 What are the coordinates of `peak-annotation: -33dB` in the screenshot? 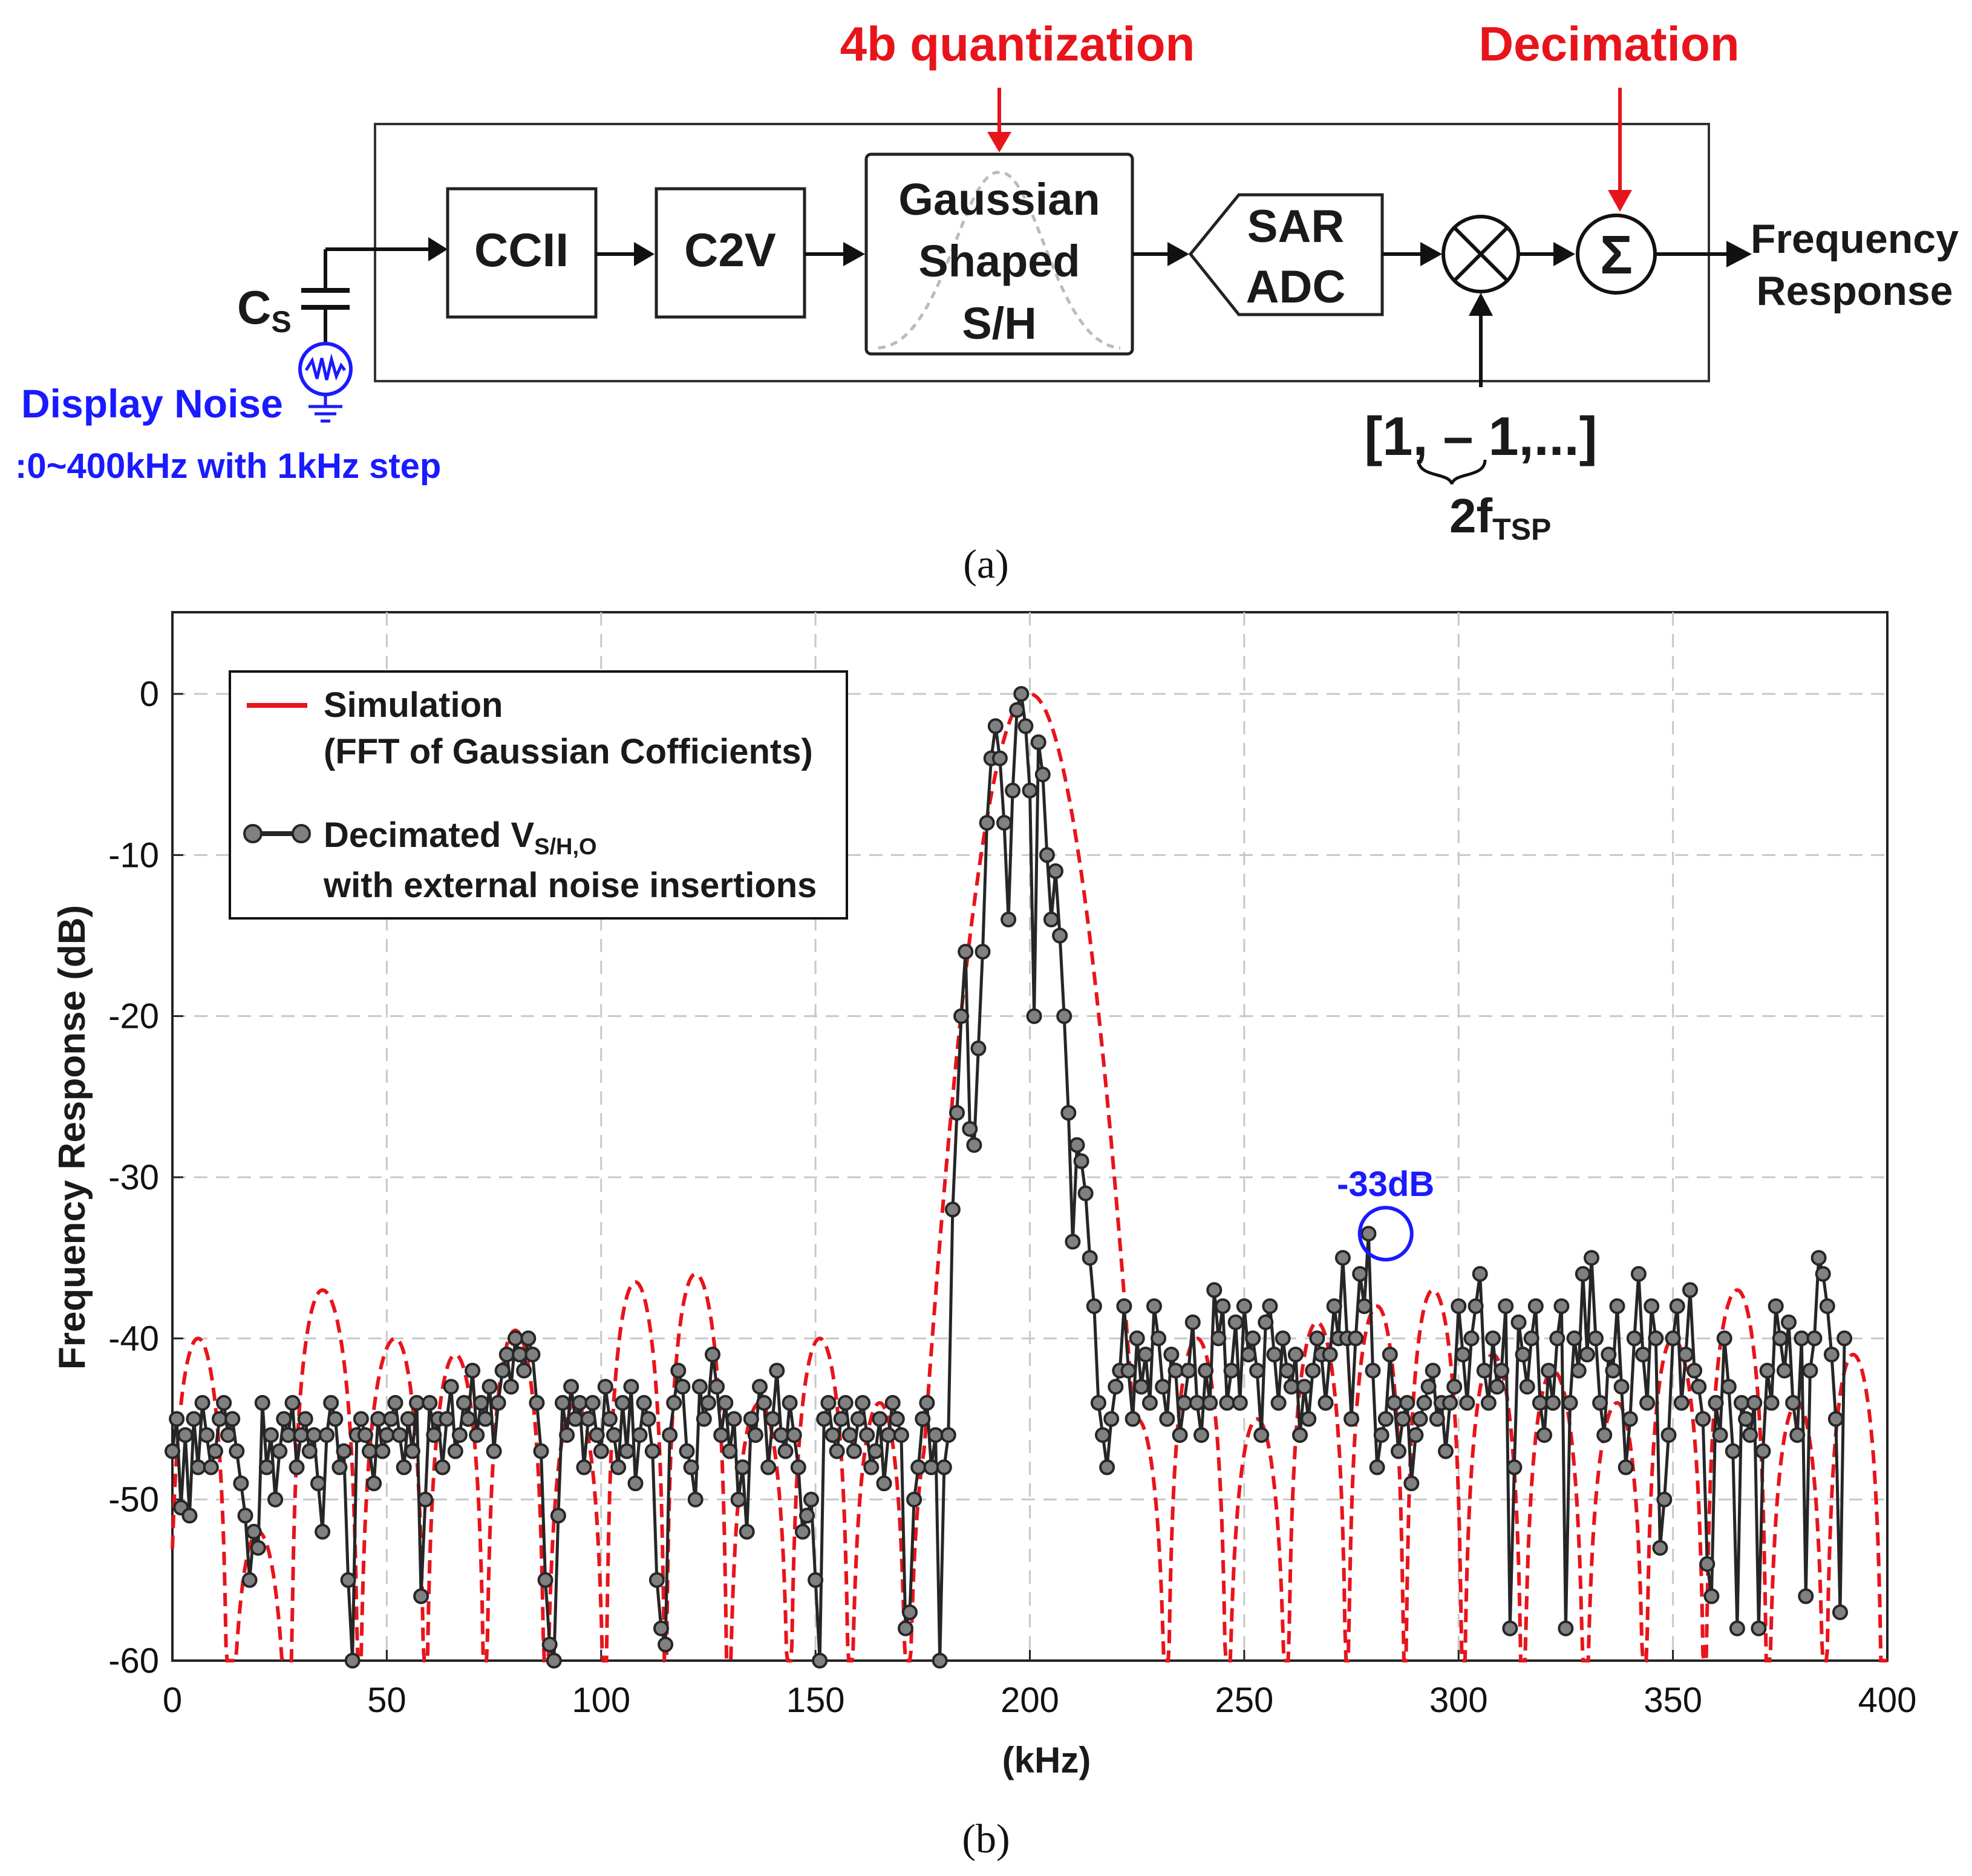 It's located at (1385, 1213).